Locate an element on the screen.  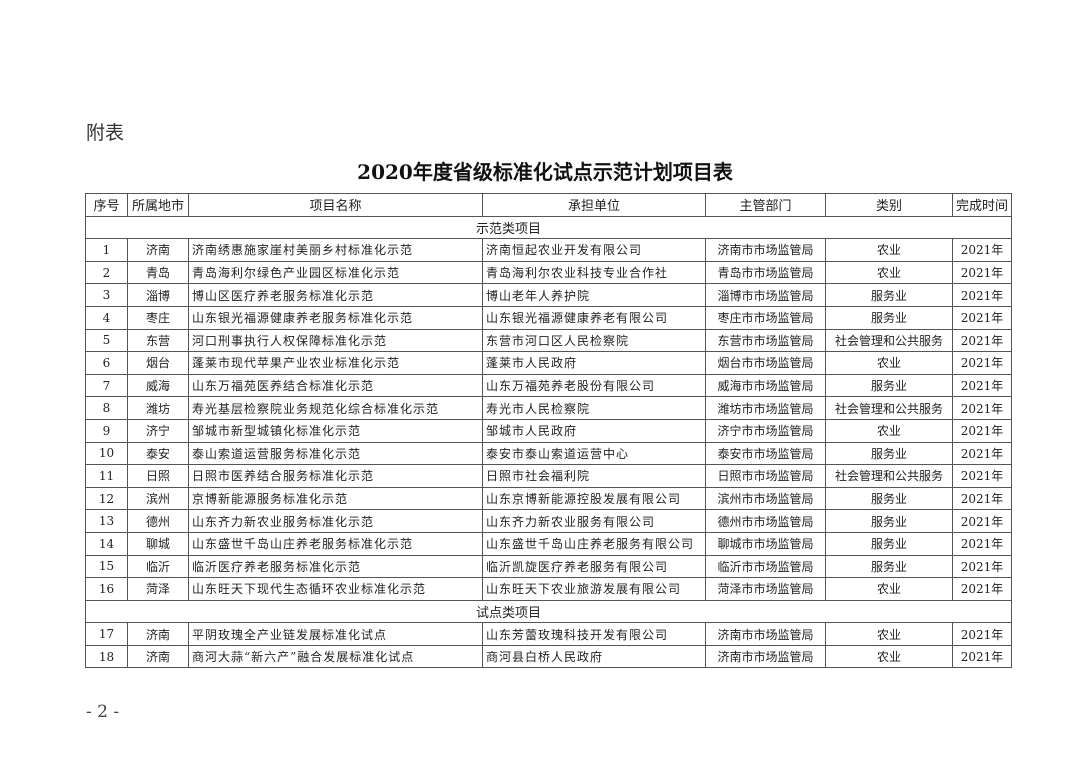
cell-project-name: 日照市医养结合服务标准化示范 is located at coordinates (335, 476).